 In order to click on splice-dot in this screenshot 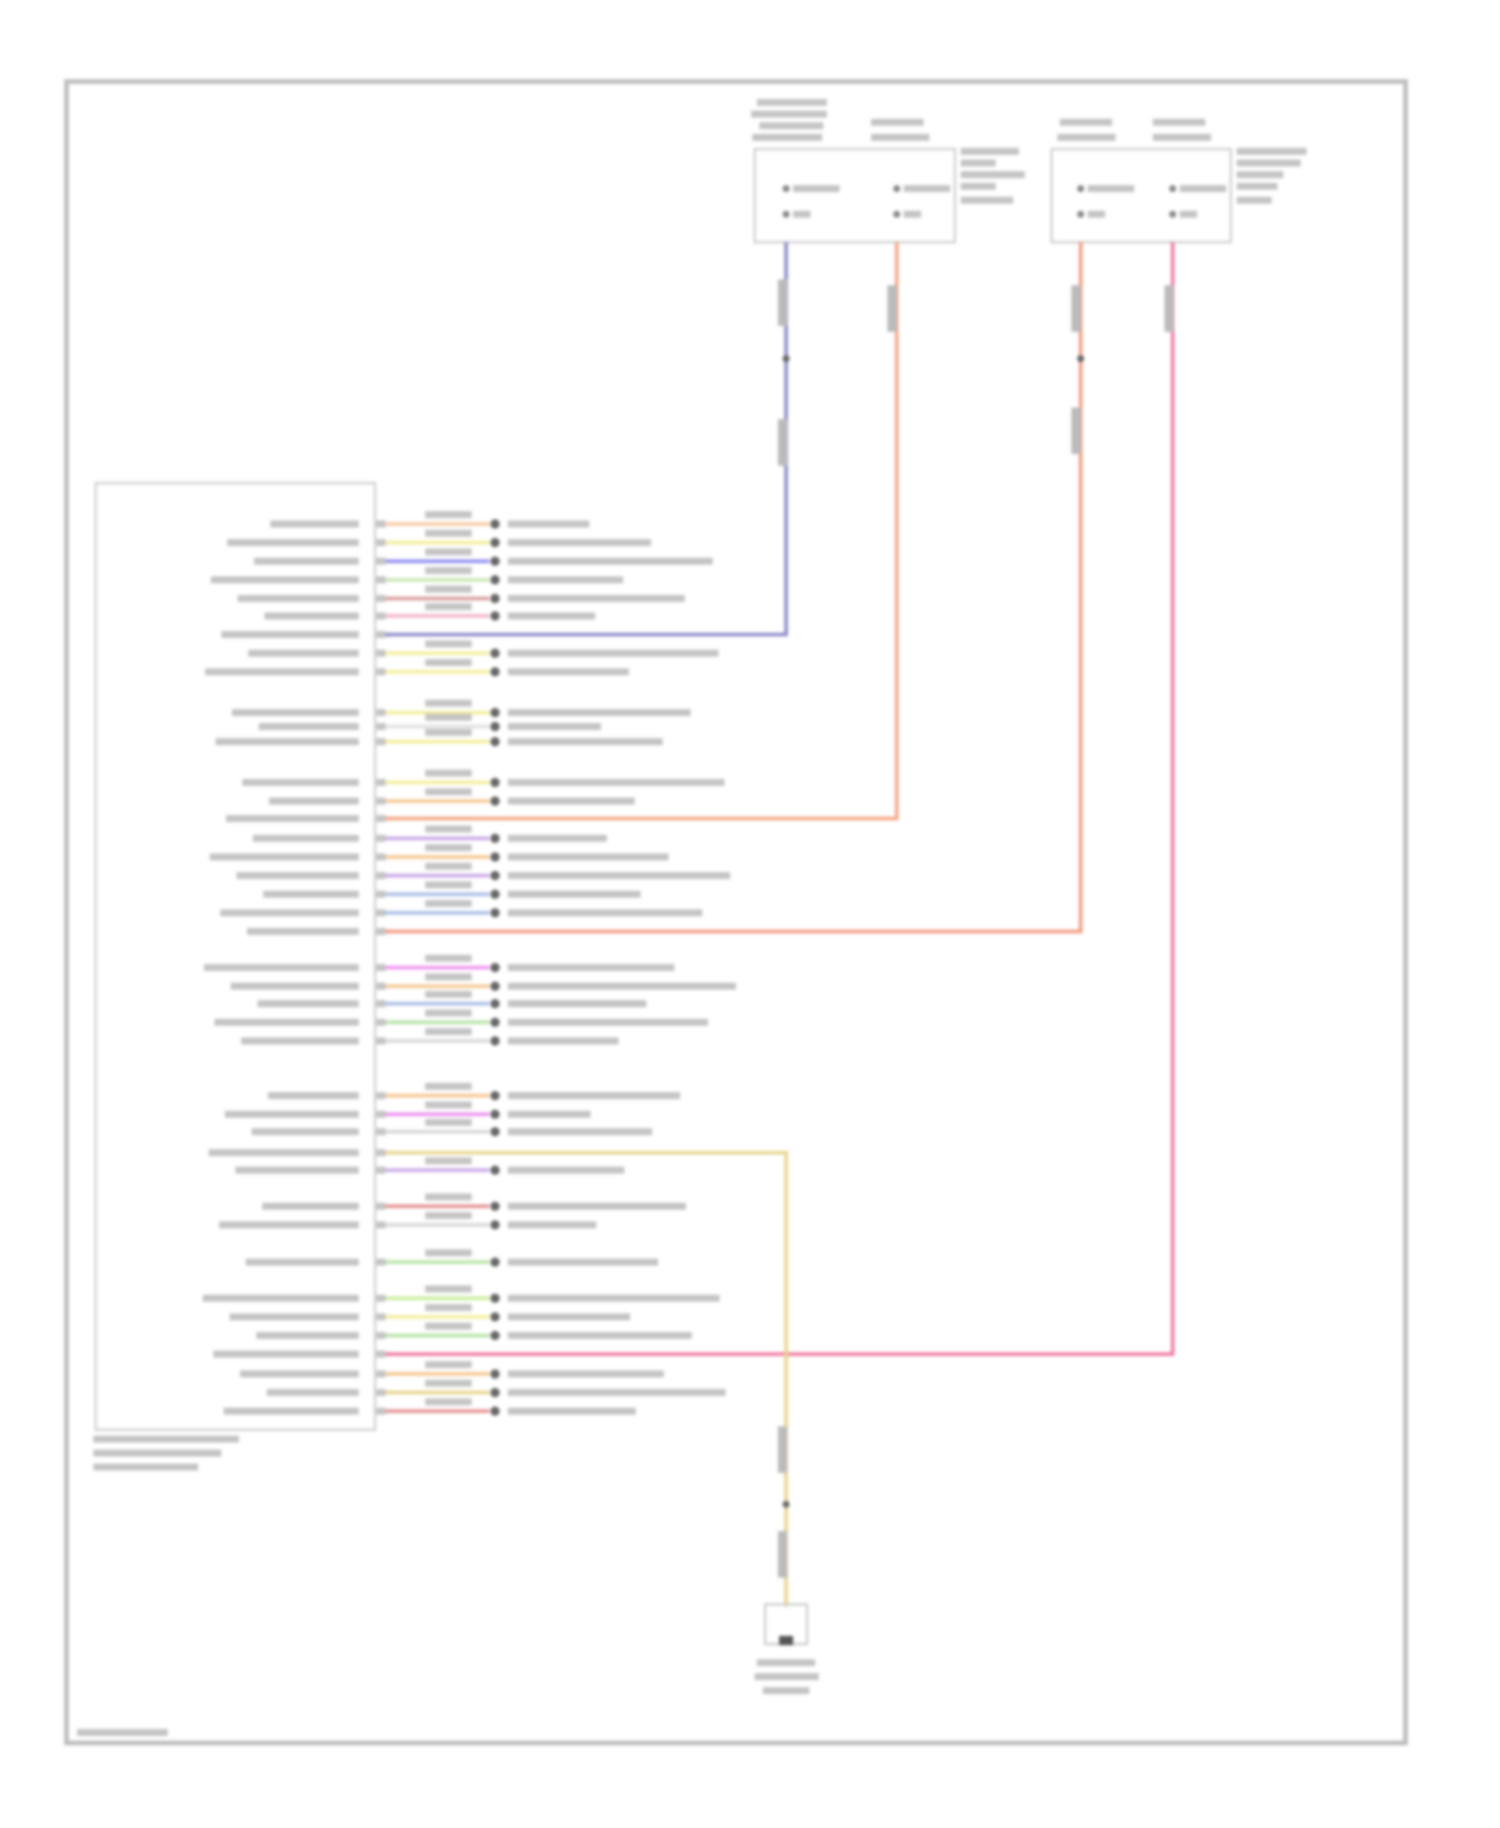, I will do `click(786, 359)`.